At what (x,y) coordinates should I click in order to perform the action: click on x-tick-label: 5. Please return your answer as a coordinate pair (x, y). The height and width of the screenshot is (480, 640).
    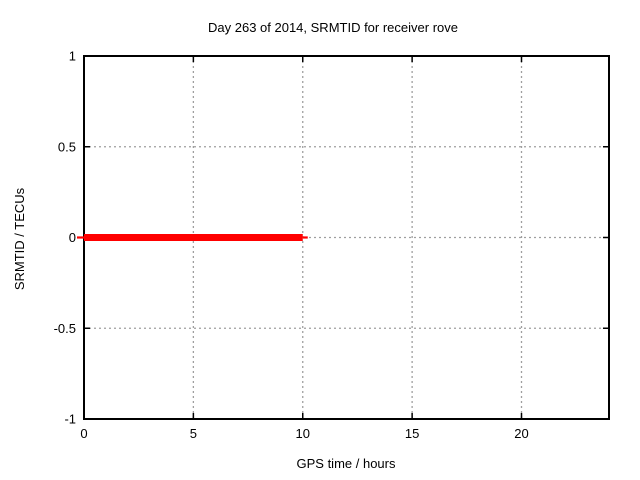
    Looking at the image, I should click on (193, 433).